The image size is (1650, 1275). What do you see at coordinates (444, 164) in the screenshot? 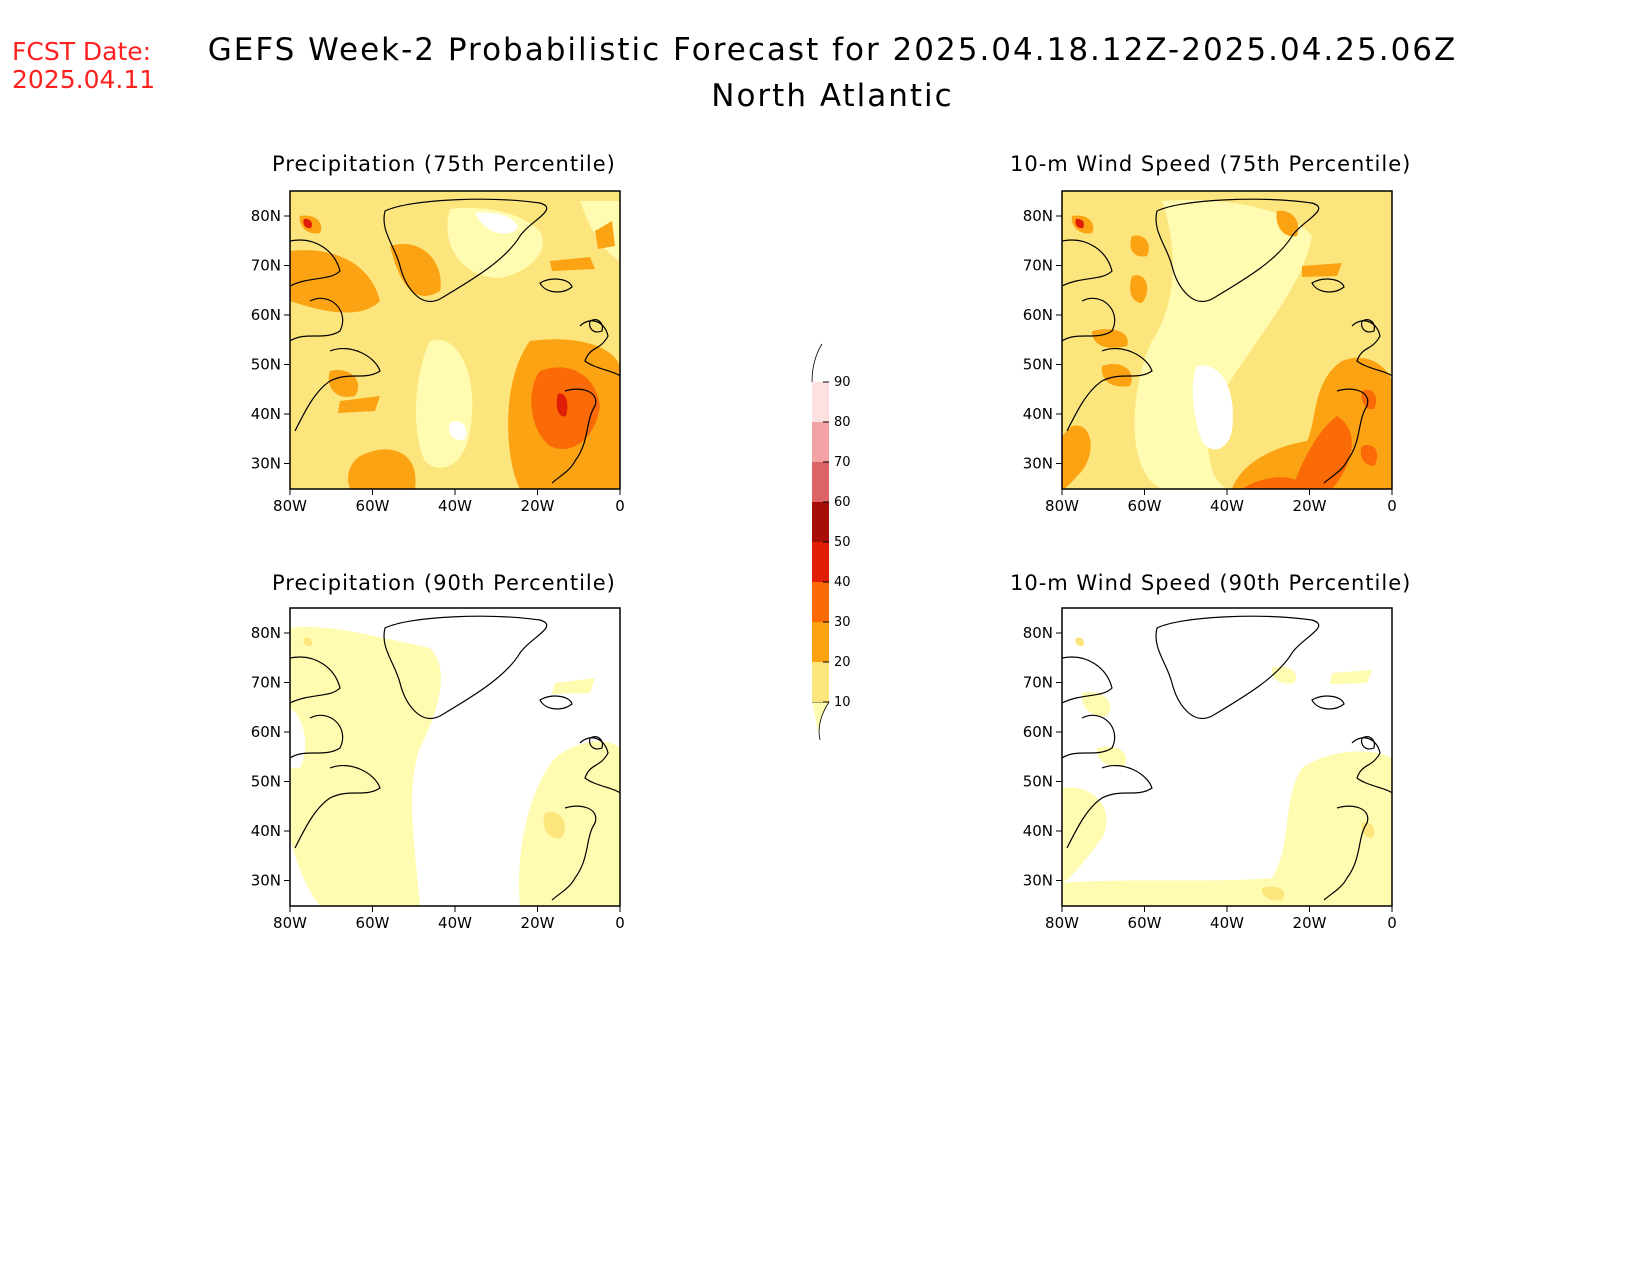
I see `panel-title-precip-75: Precipitation (75th Percentile)` at bounding box center [444, 164].